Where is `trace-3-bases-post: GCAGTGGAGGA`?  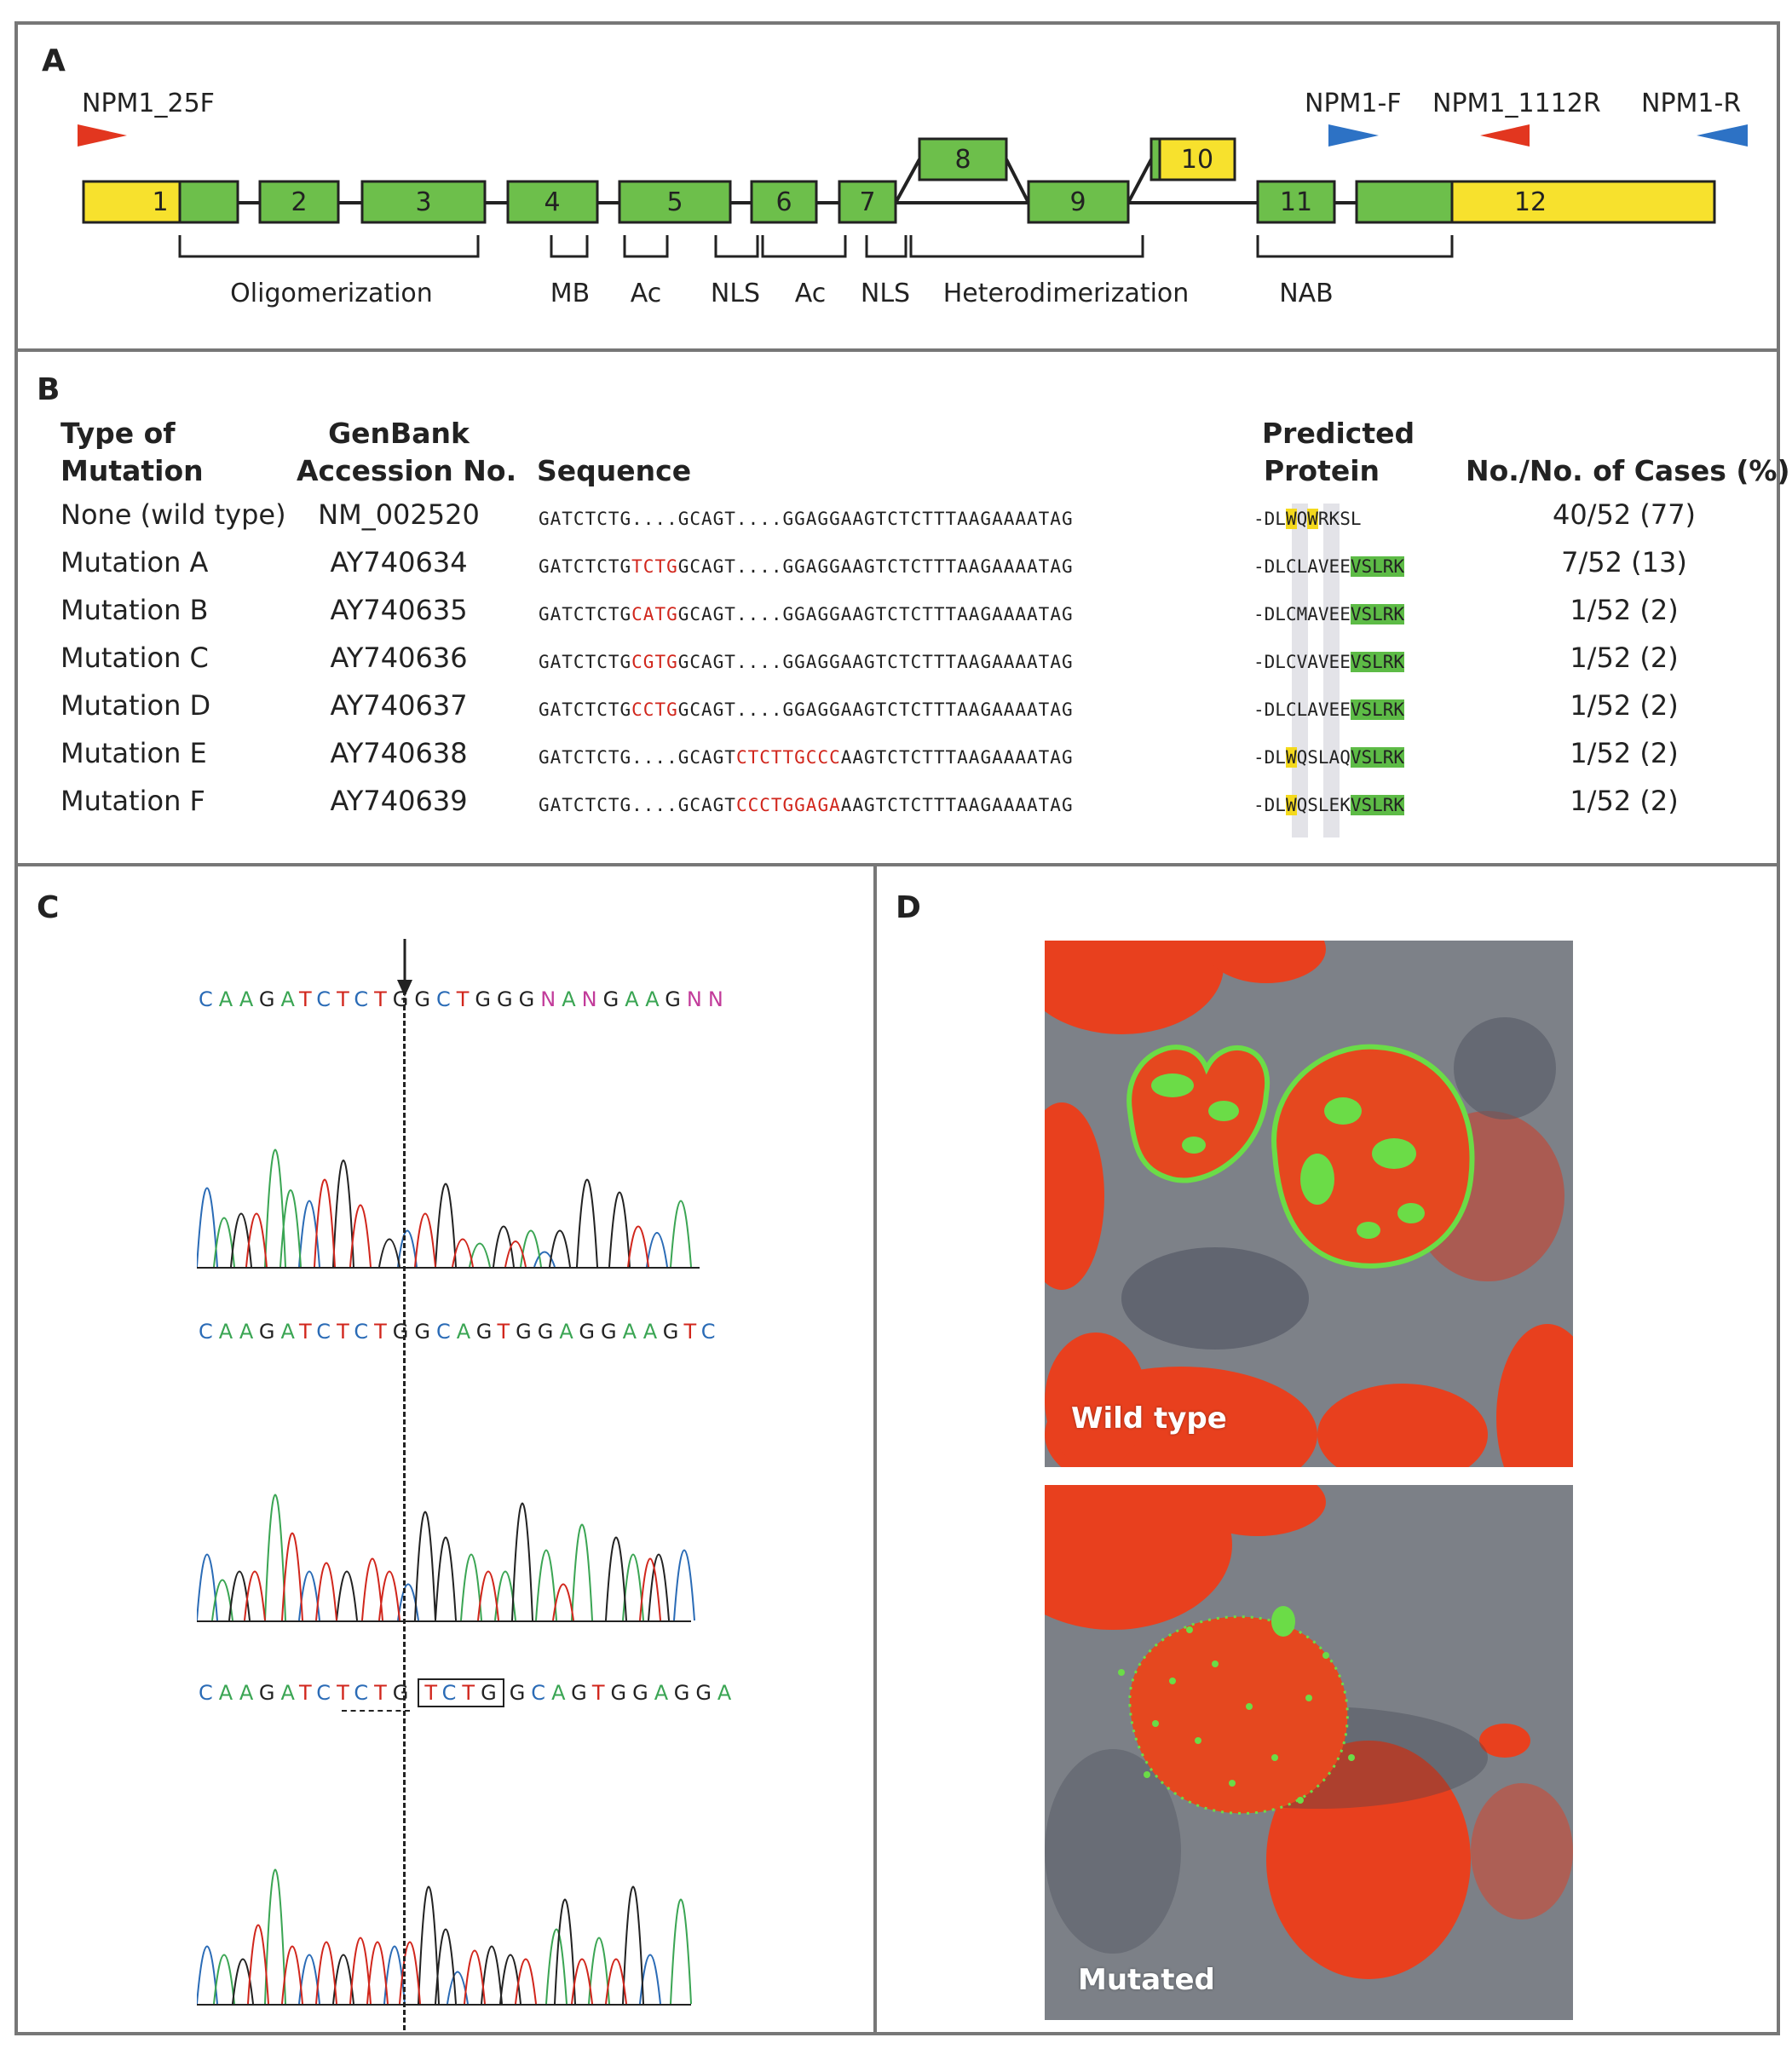 trace-3-bases-post: GCAGTGGAGGA is located at coordinates (624, 1693).